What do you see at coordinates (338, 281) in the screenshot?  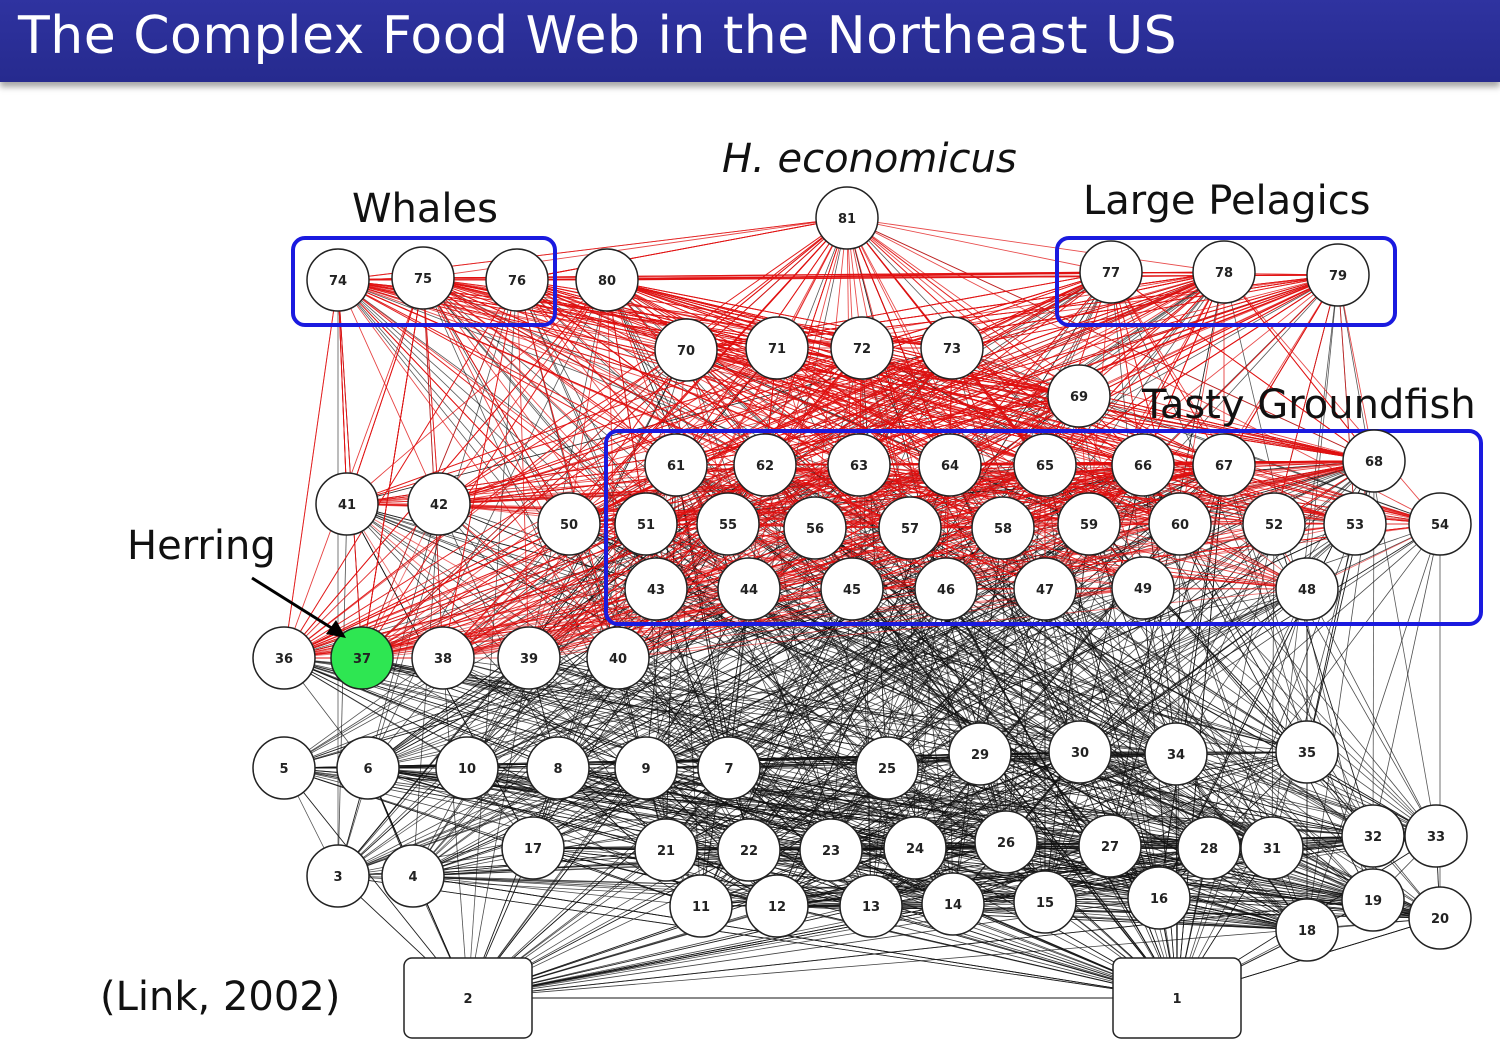 I see `node-label: 74` at bounding box center [338, 281].